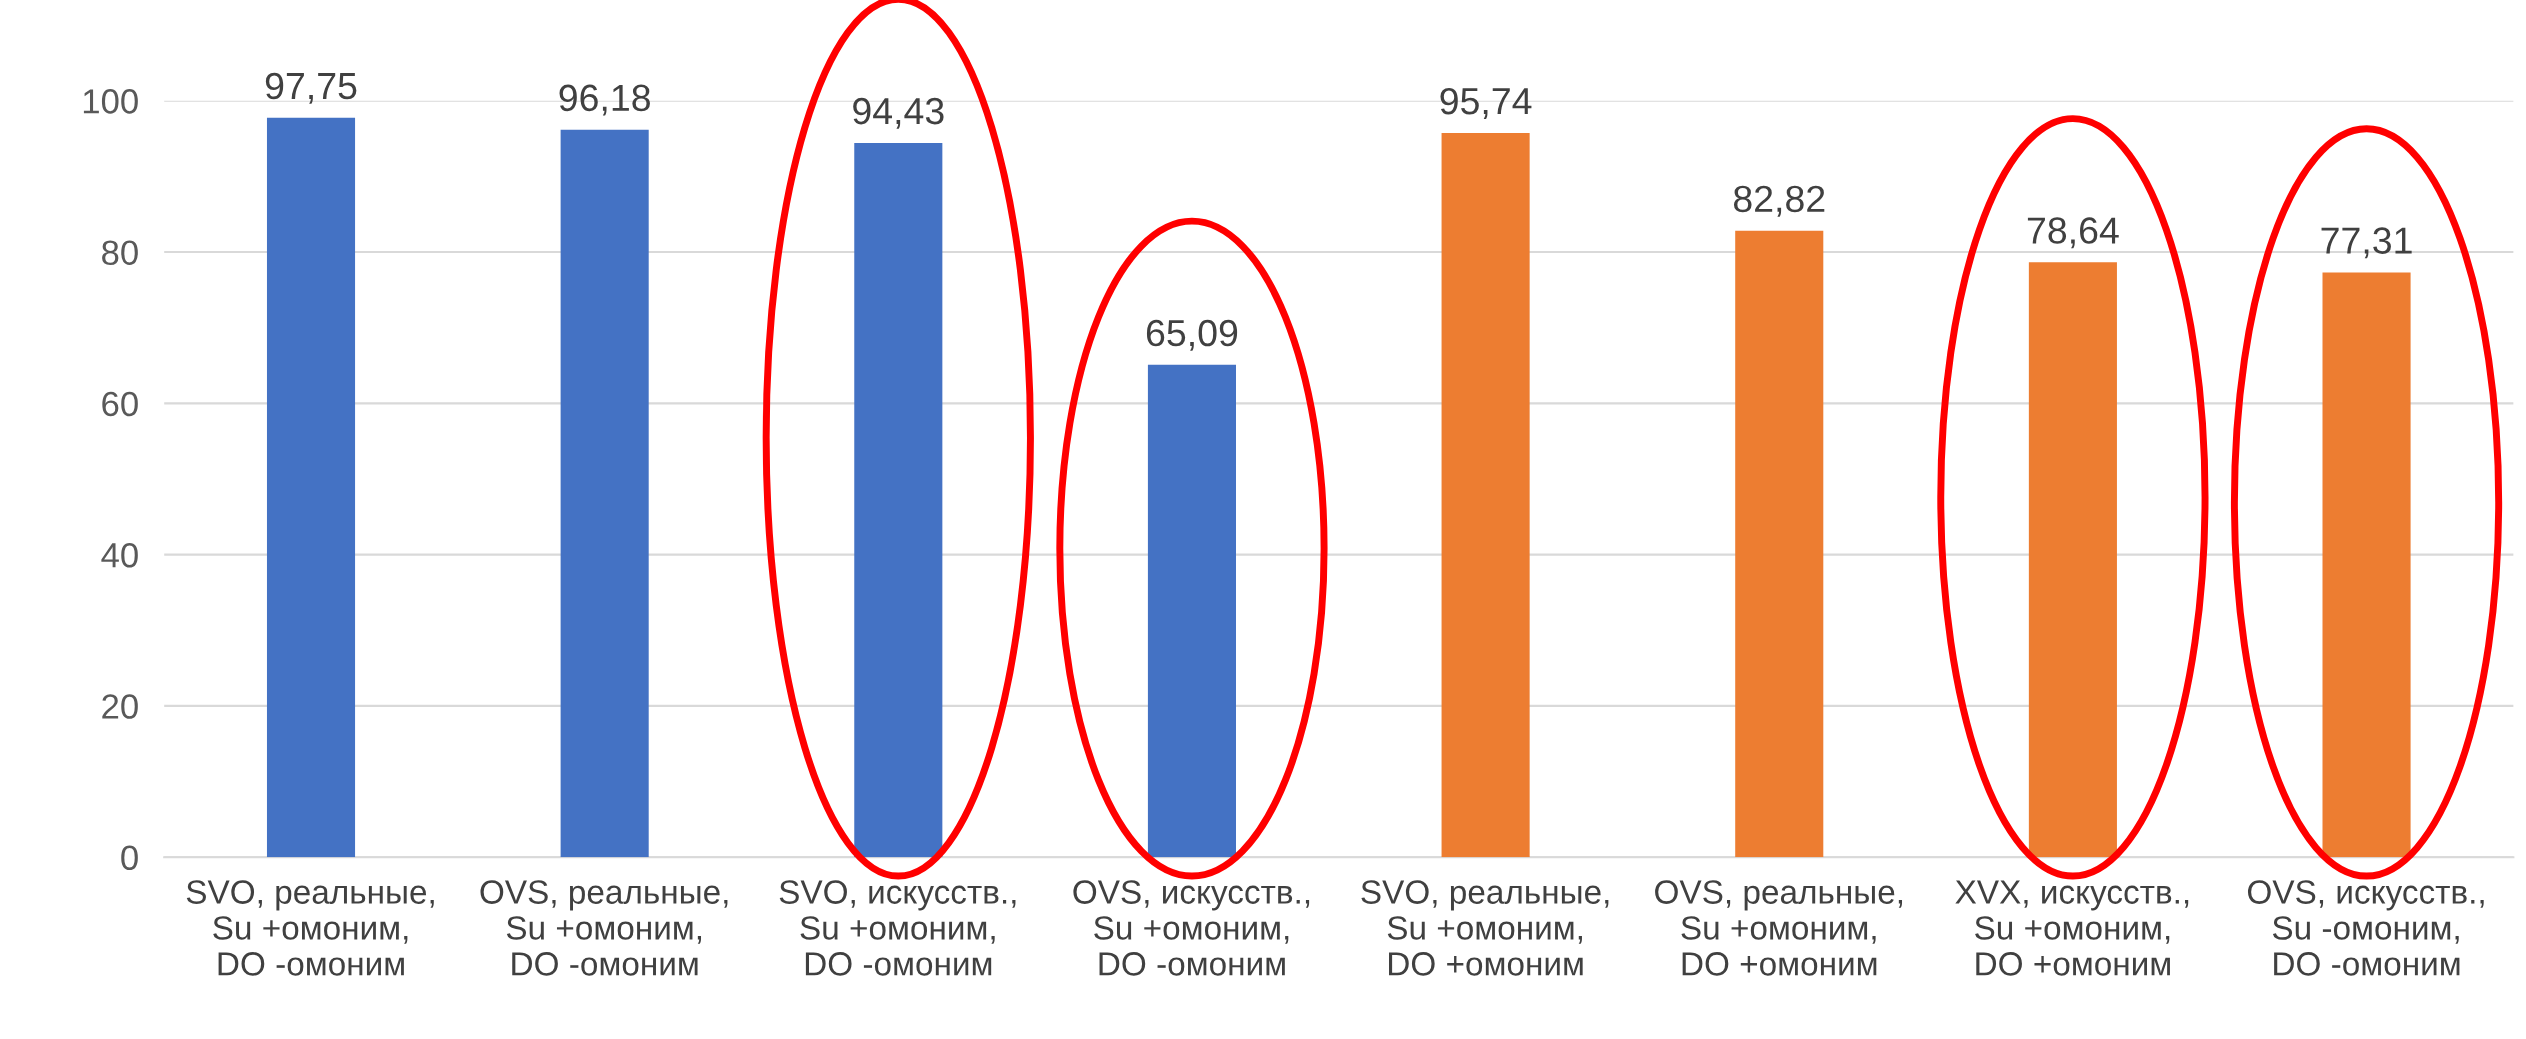  What do you see at coordinates (1191, 928) in the screenshot?
I see `x-tick-label: OVS, искусств., Su +омоним, DO -омоним` at bounding box center [1191, 928].